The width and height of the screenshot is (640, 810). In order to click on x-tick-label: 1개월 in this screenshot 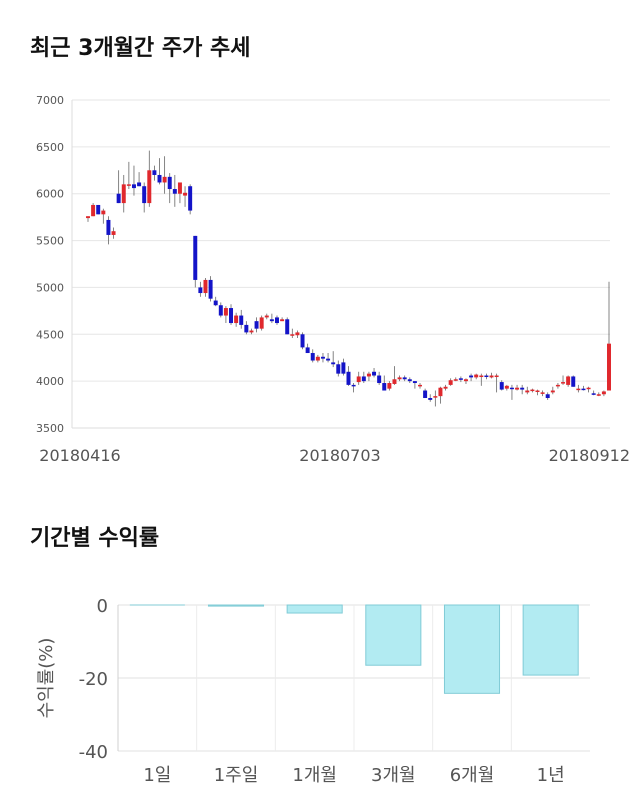, I will do `click(314, 775)`.